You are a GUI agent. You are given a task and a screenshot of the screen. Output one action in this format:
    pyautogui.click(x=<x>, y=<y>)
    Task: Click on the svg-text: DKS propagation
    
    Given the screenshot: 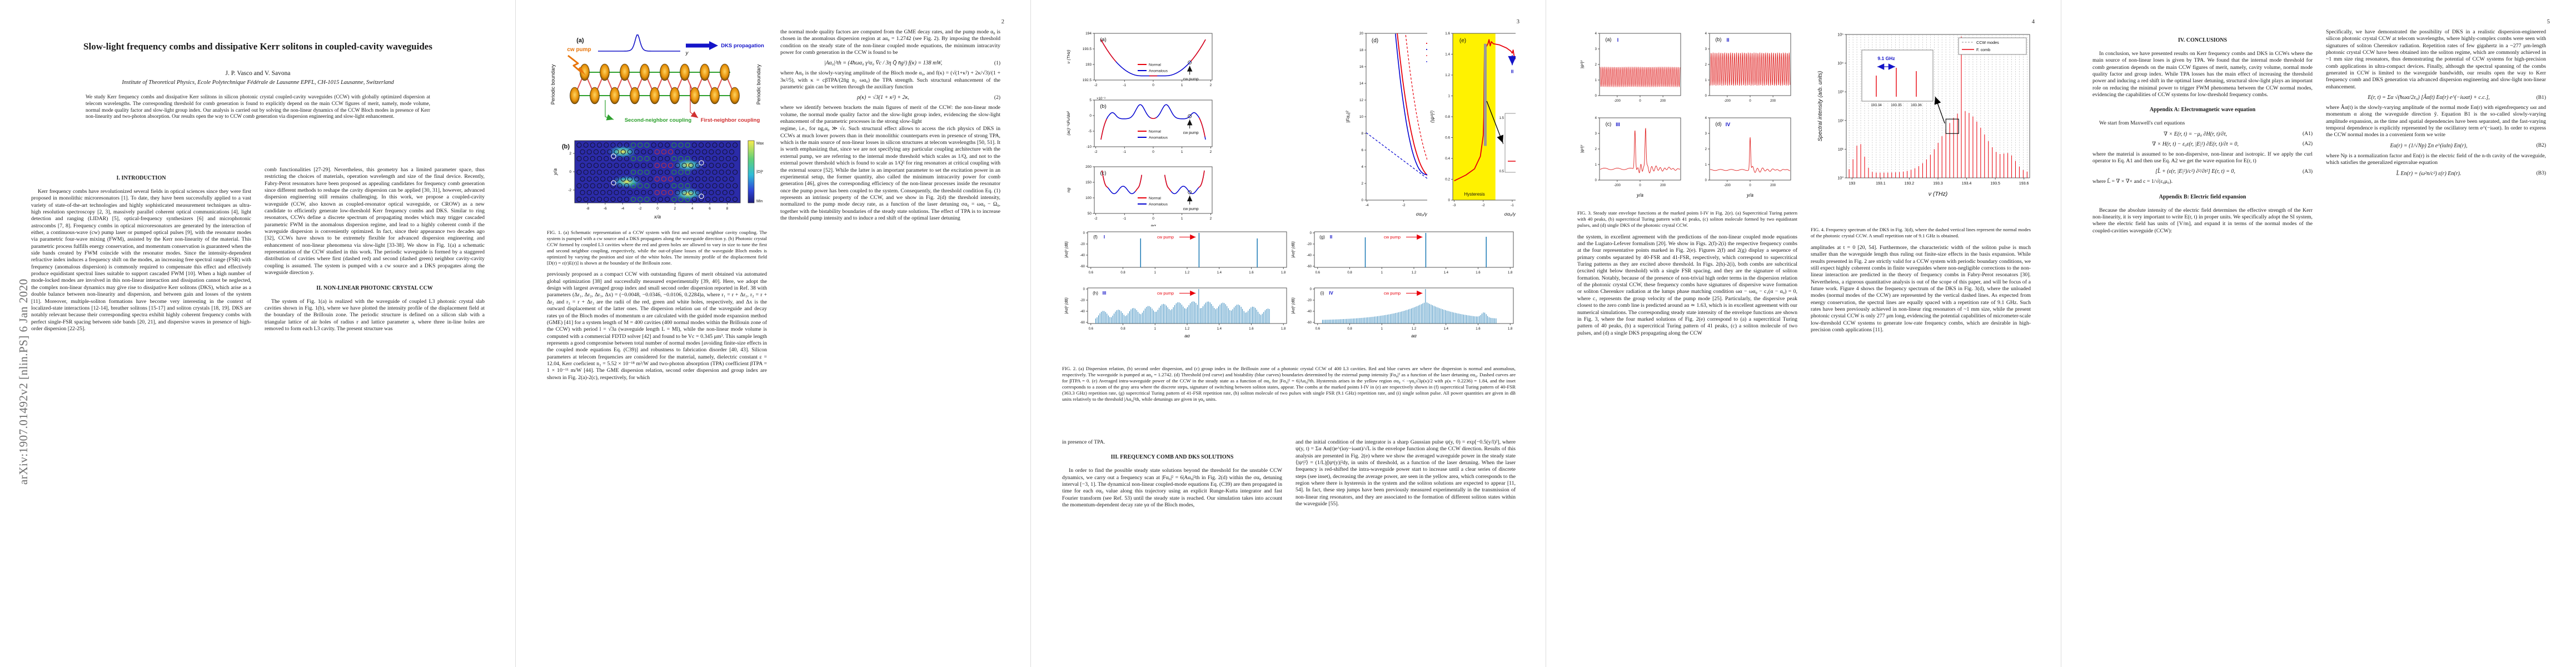 What is the action you would take?
    pyautogui.click(x=742, y=46)
    